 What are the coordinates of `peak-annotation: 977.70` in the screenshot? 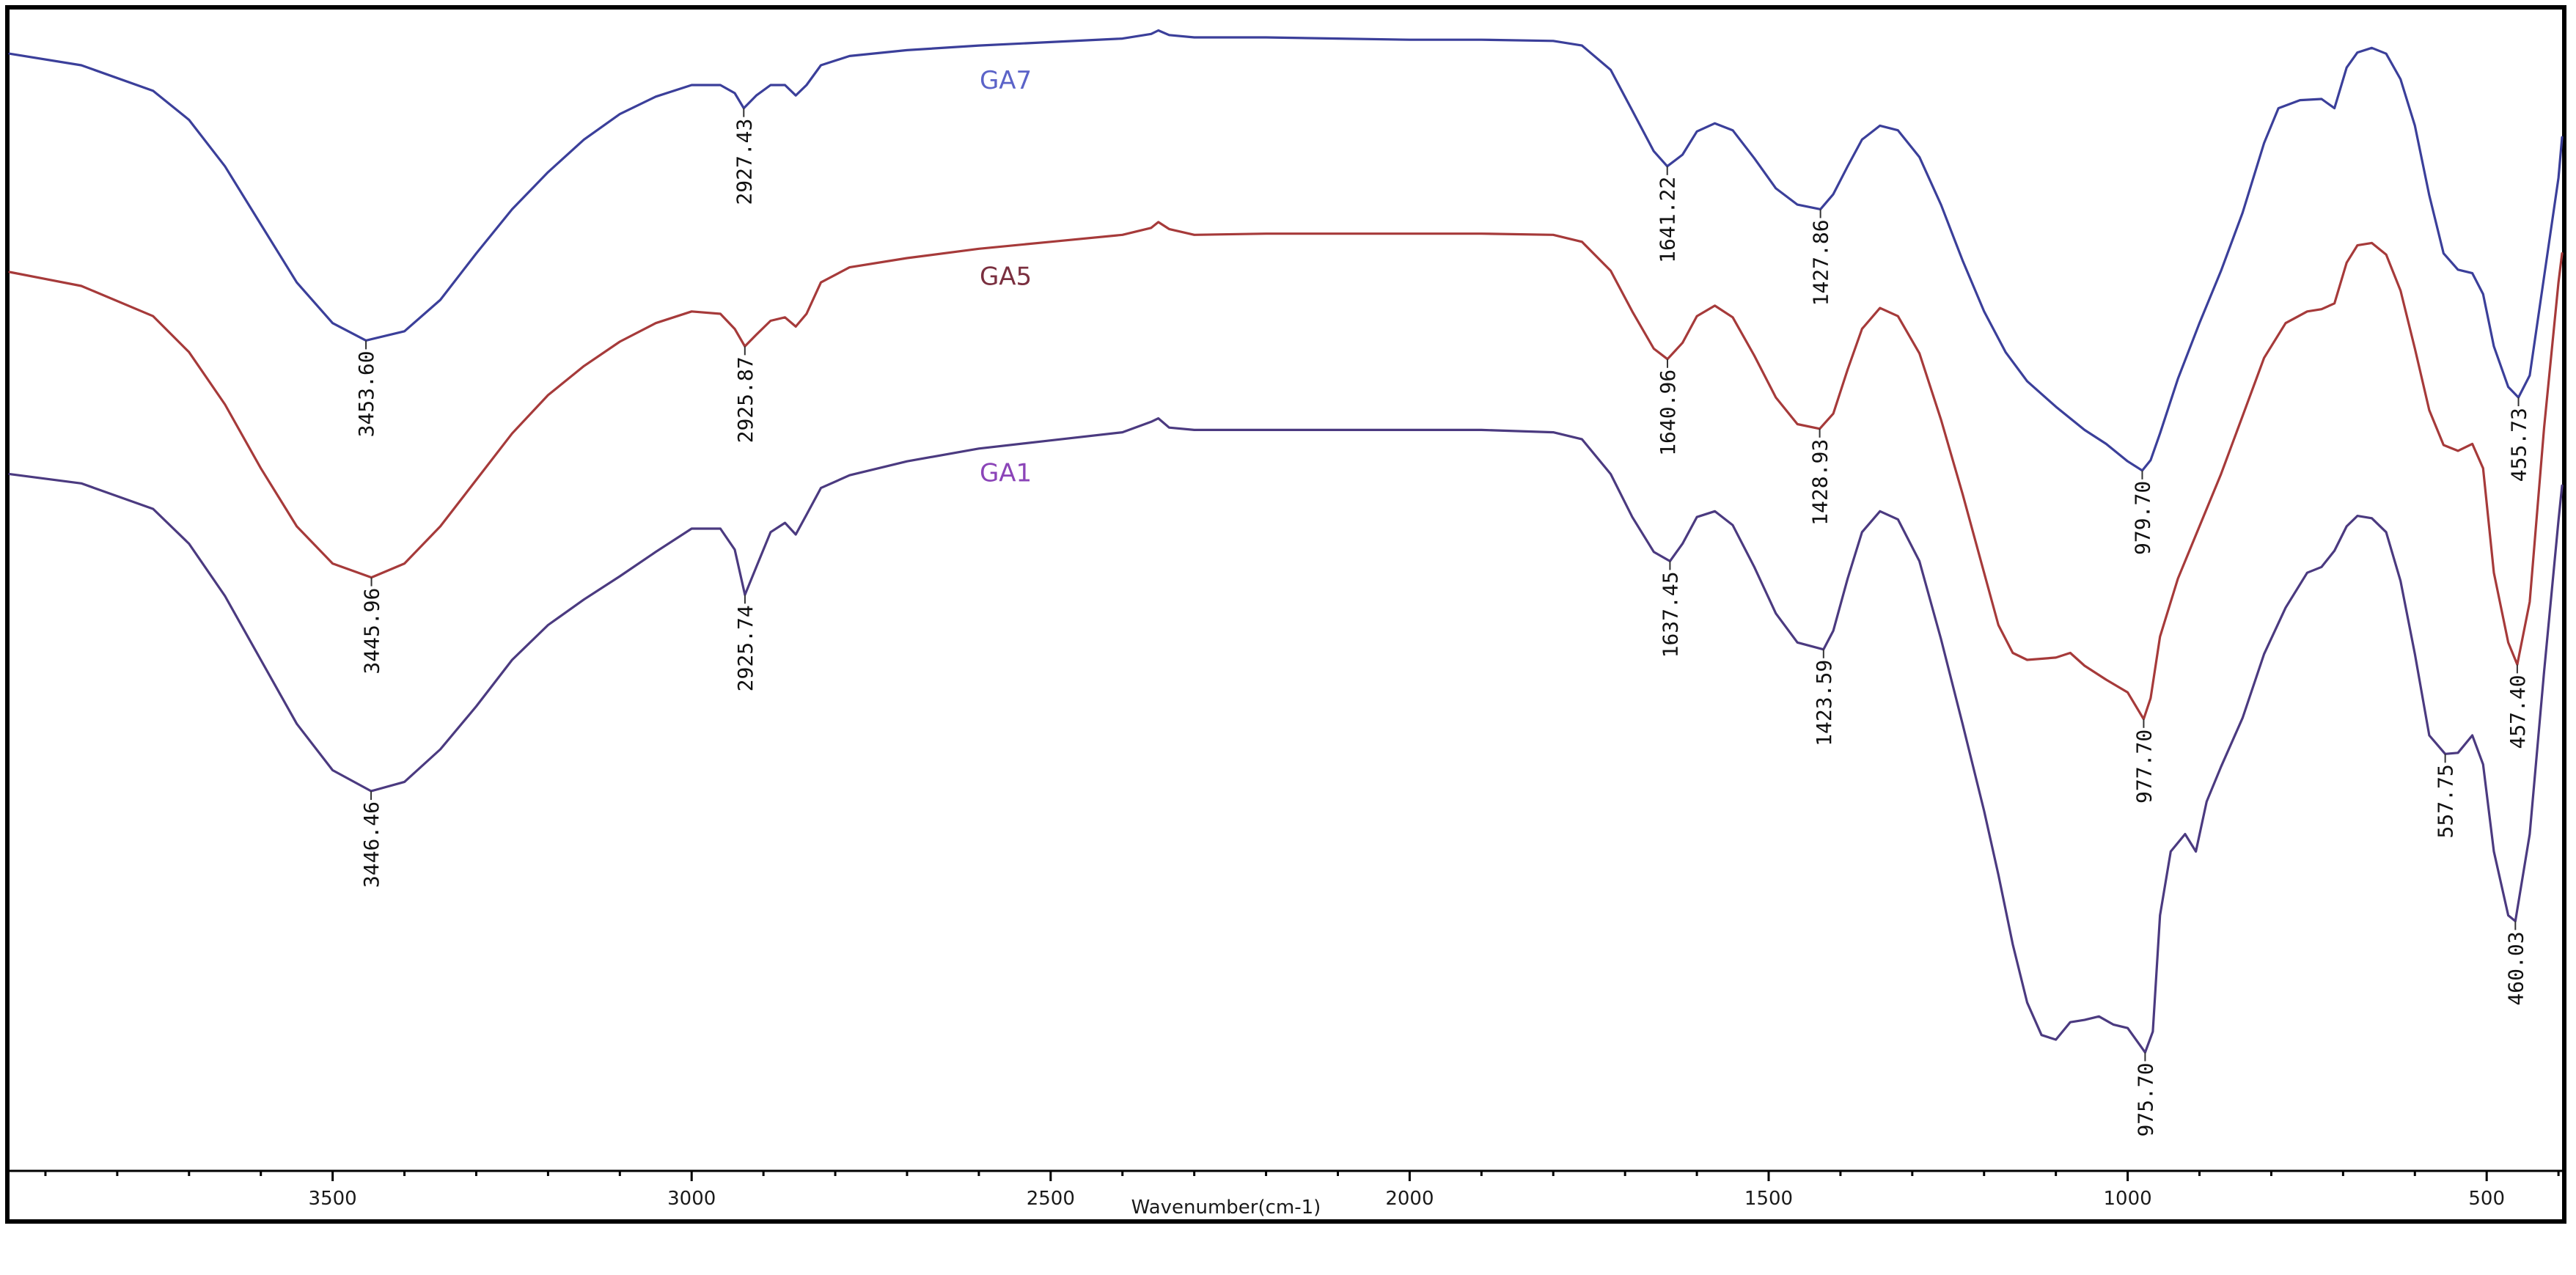 It's located at (2144, 767).